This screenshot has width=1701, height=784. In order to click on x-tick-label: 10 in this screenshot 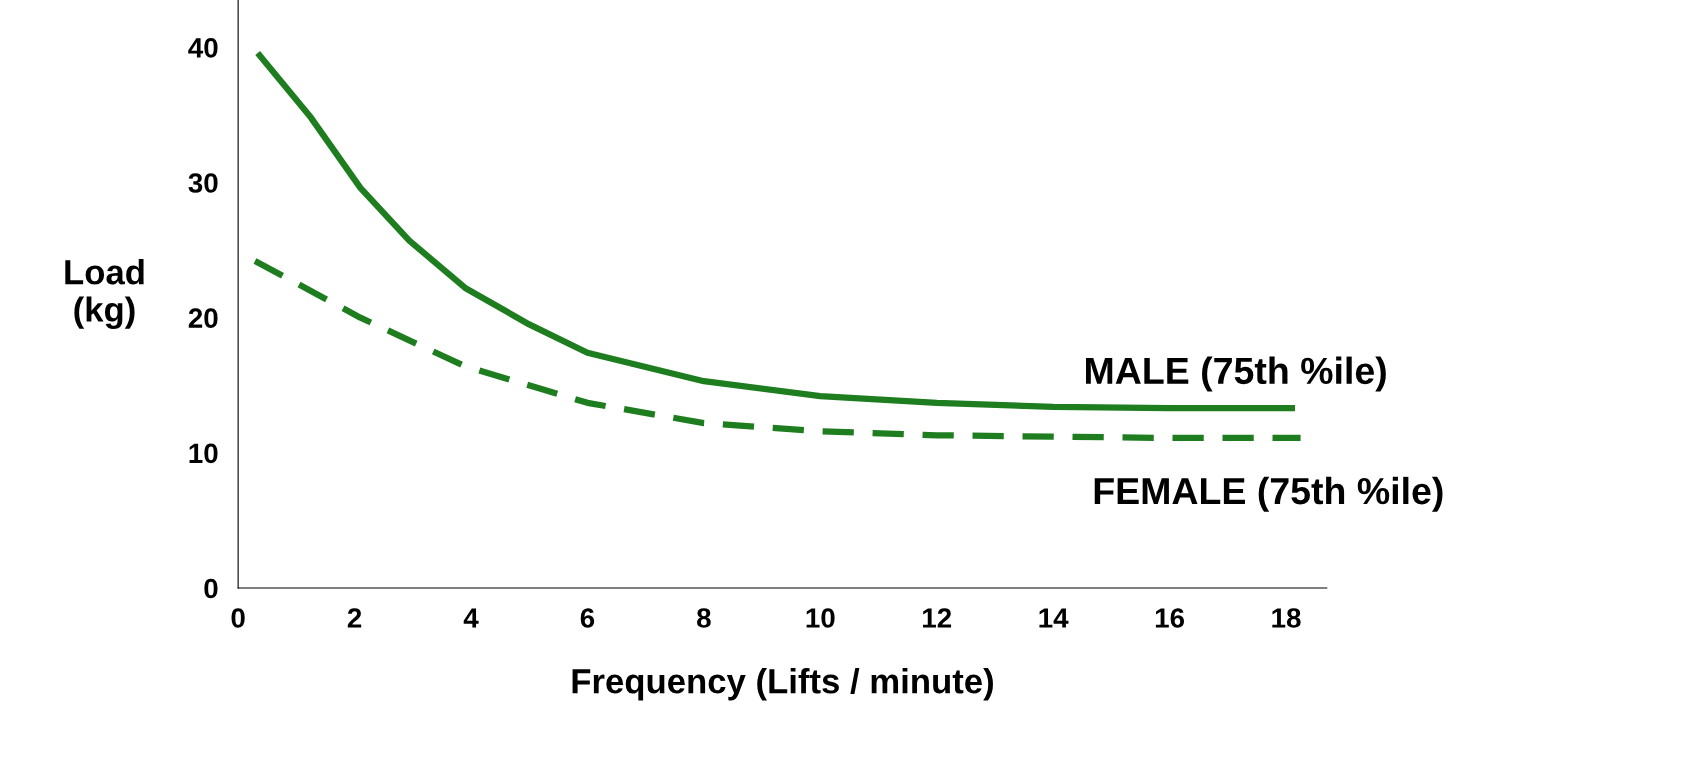, I will do `click(820, 618)`.